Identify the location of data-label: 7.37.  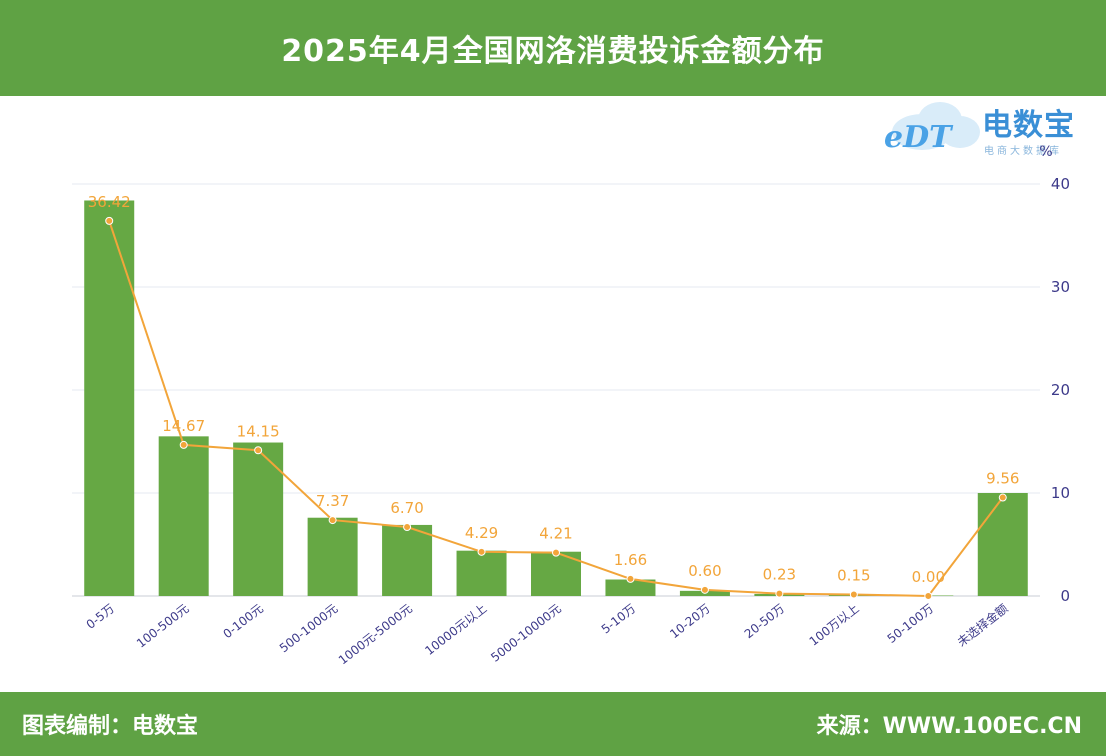
(332, 501).